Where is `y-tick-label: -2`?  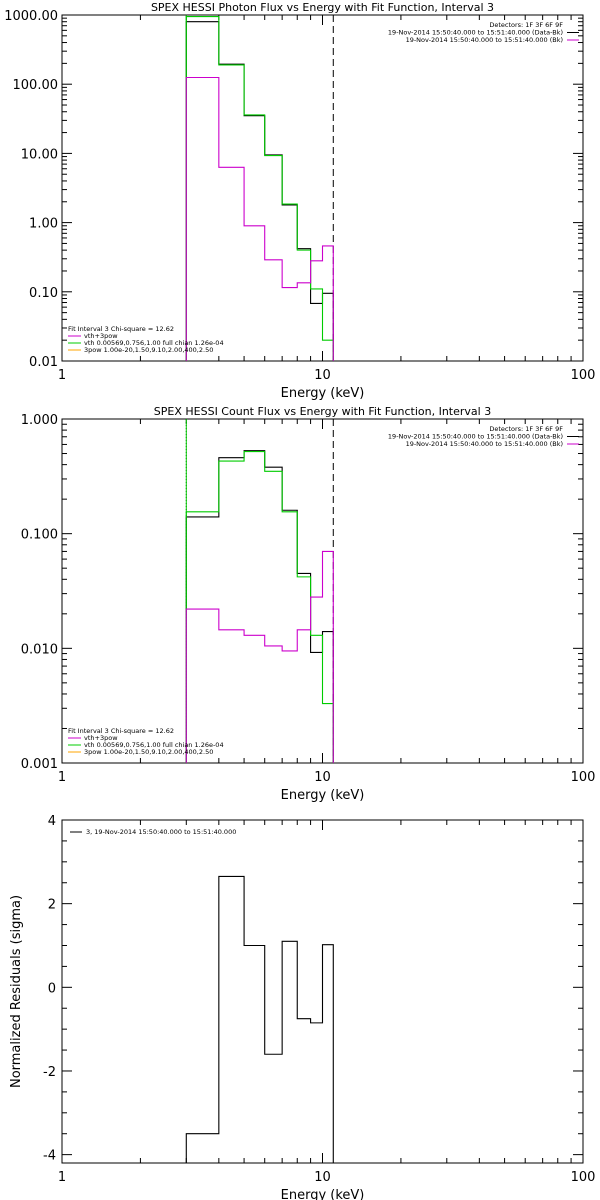
y-tick-label: -2 is located at coordinates (49, 1072).